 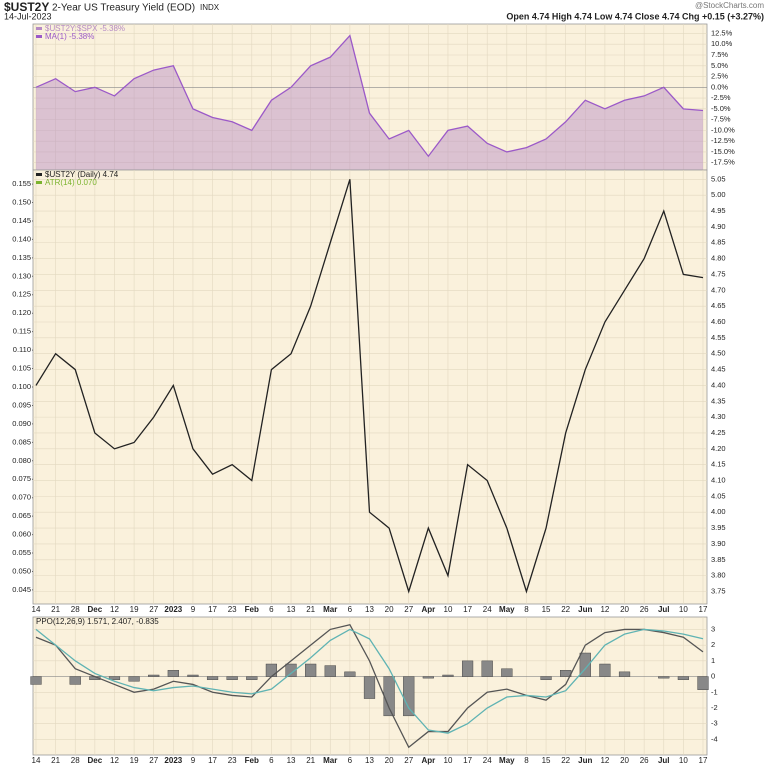 What do you see at coordinates (714, 707) in the screenshot?
I see `y2-tick-label: -2` at bounding box center [714, 707].